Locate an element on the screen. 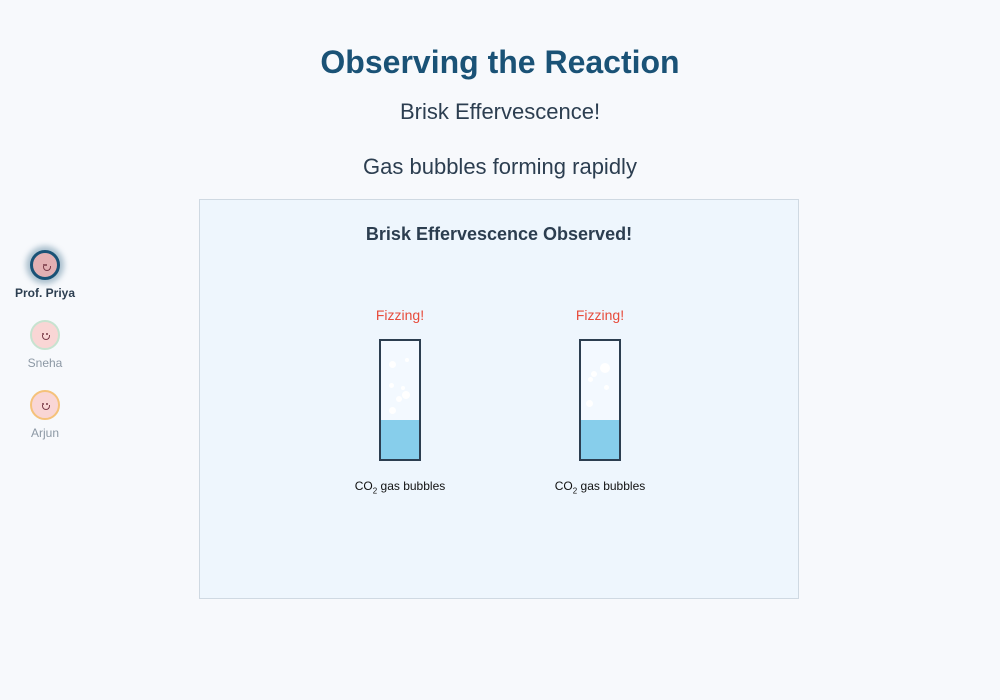 The width and height of the screenshot is (1000, 700). participant-sneha: Sneha is located at coordinates (45, 345).